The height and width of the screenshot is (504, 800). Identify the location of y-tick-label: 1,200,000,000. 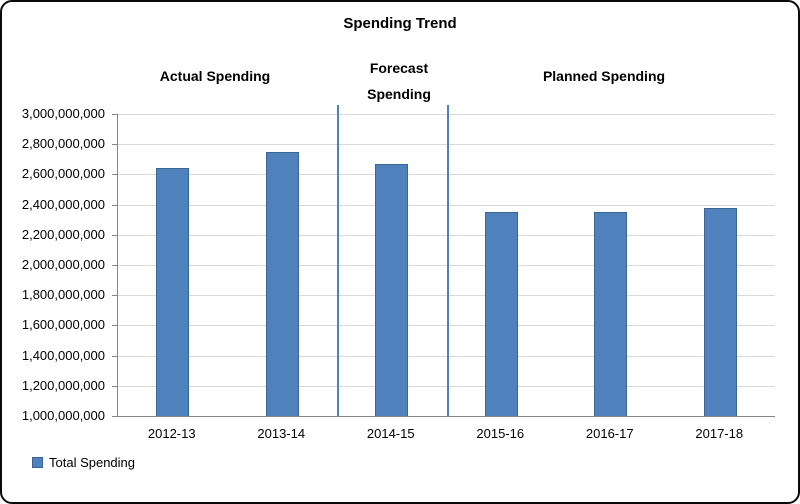
(63, 385).